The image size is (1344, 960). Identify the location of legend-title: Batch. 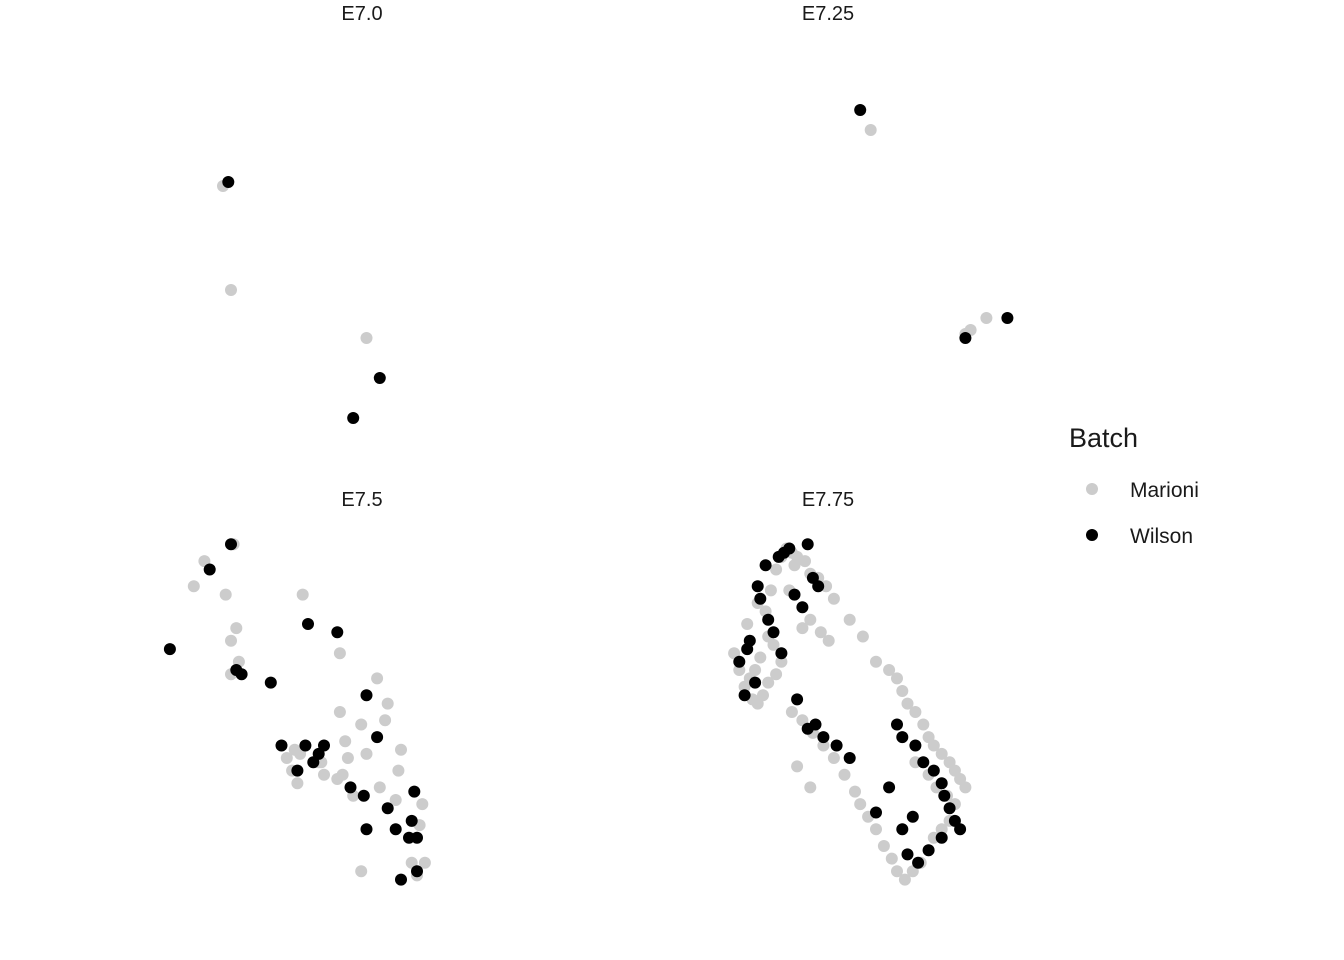
(1103, 438).